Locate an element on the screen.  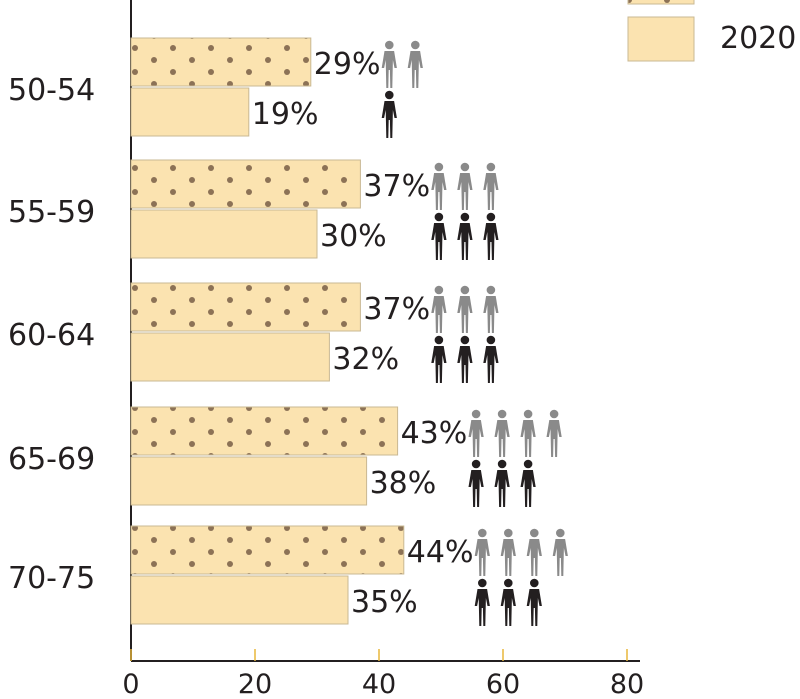
x-tick-label: 0 is located at coordinates (130, 684).